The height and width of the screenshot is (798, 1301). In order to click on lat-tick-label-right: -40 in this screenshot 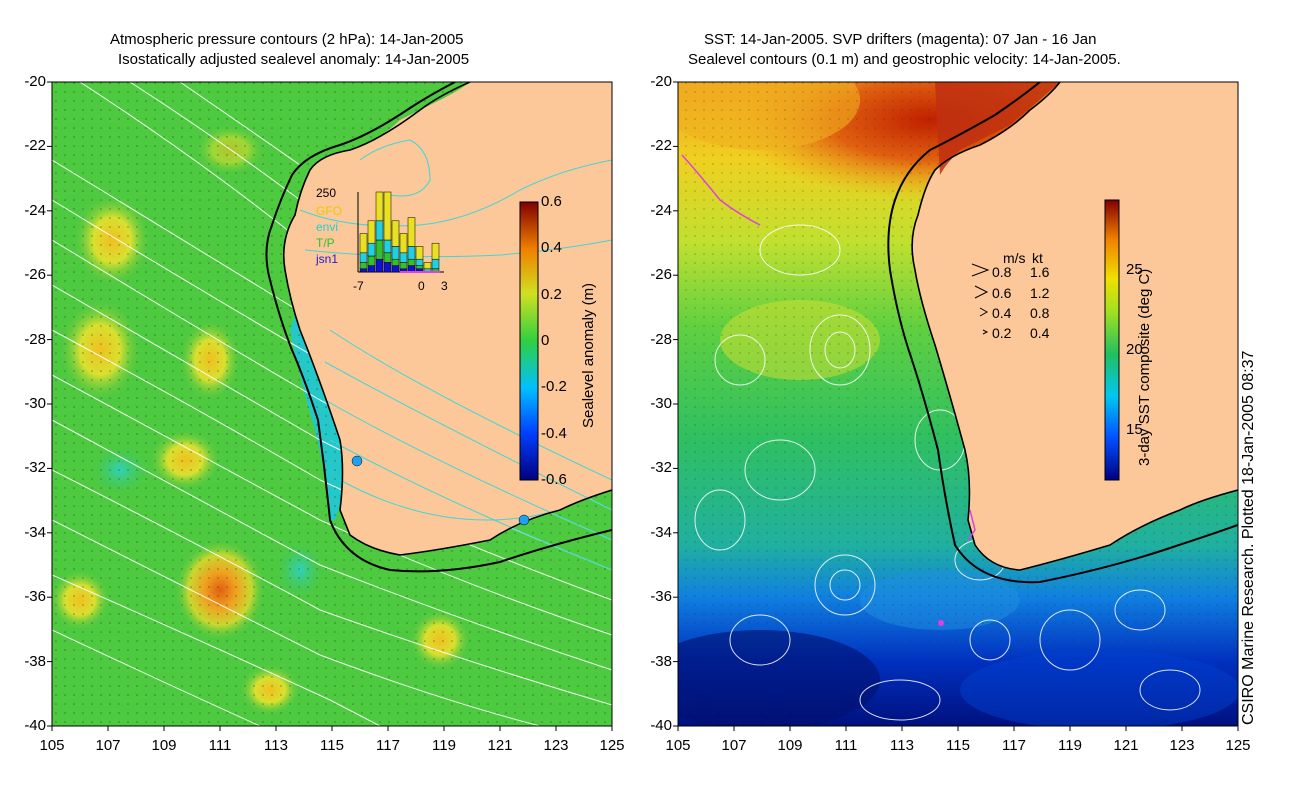, I will do `click(661, 725)`.